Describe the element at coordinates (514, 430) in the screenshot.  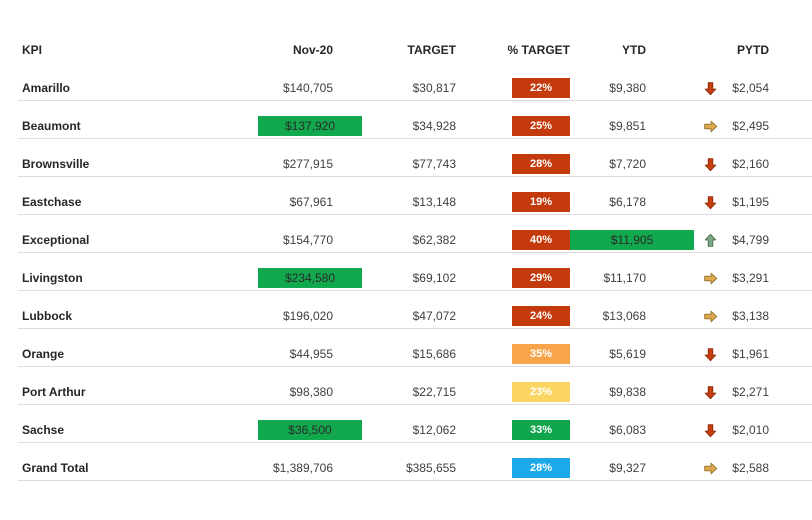
I see `pct-target-cell: 33%` at that location.